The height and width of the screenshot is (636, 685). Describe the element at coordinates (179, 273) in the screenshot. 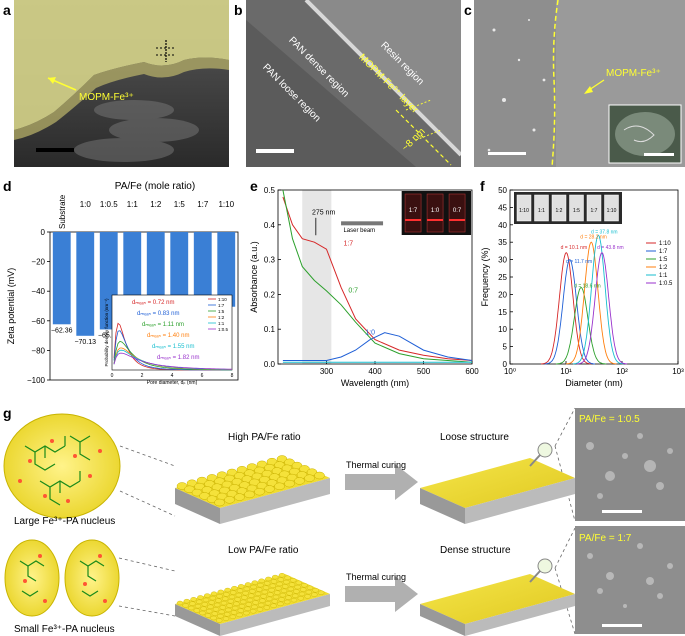

I see `chart-d-bar` at that location.